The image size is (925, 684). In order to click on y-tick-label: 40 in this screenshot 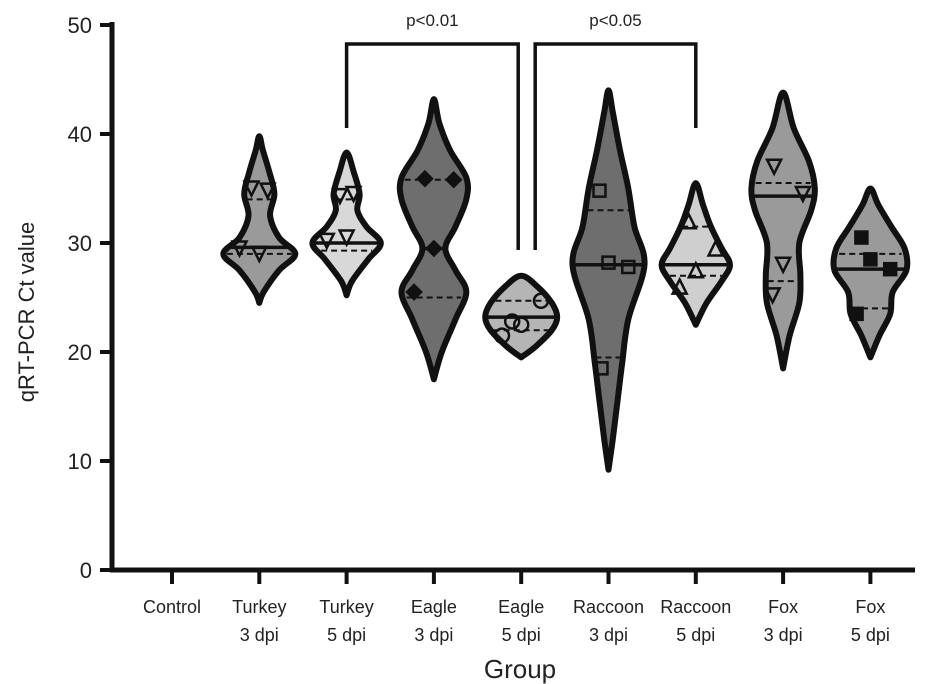, I will do `click(80, 134)`.